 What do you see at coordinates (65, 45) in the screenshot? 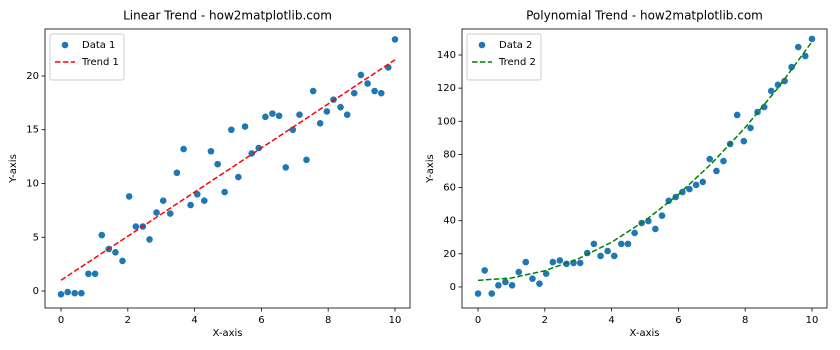
I see `legend-marker` at bounding box center [65, 45].